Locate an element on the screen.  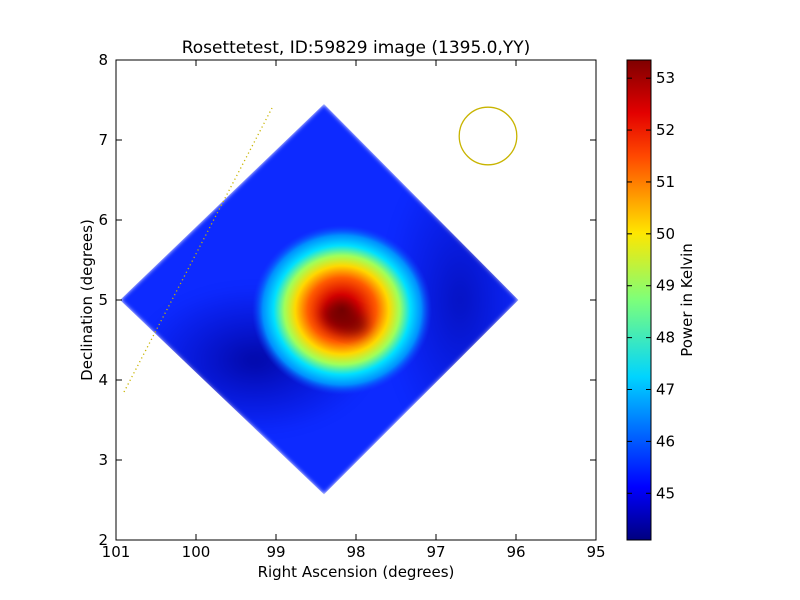
x-axis-label: Right Ascension (degrees) is located at coordinates (356, 572).